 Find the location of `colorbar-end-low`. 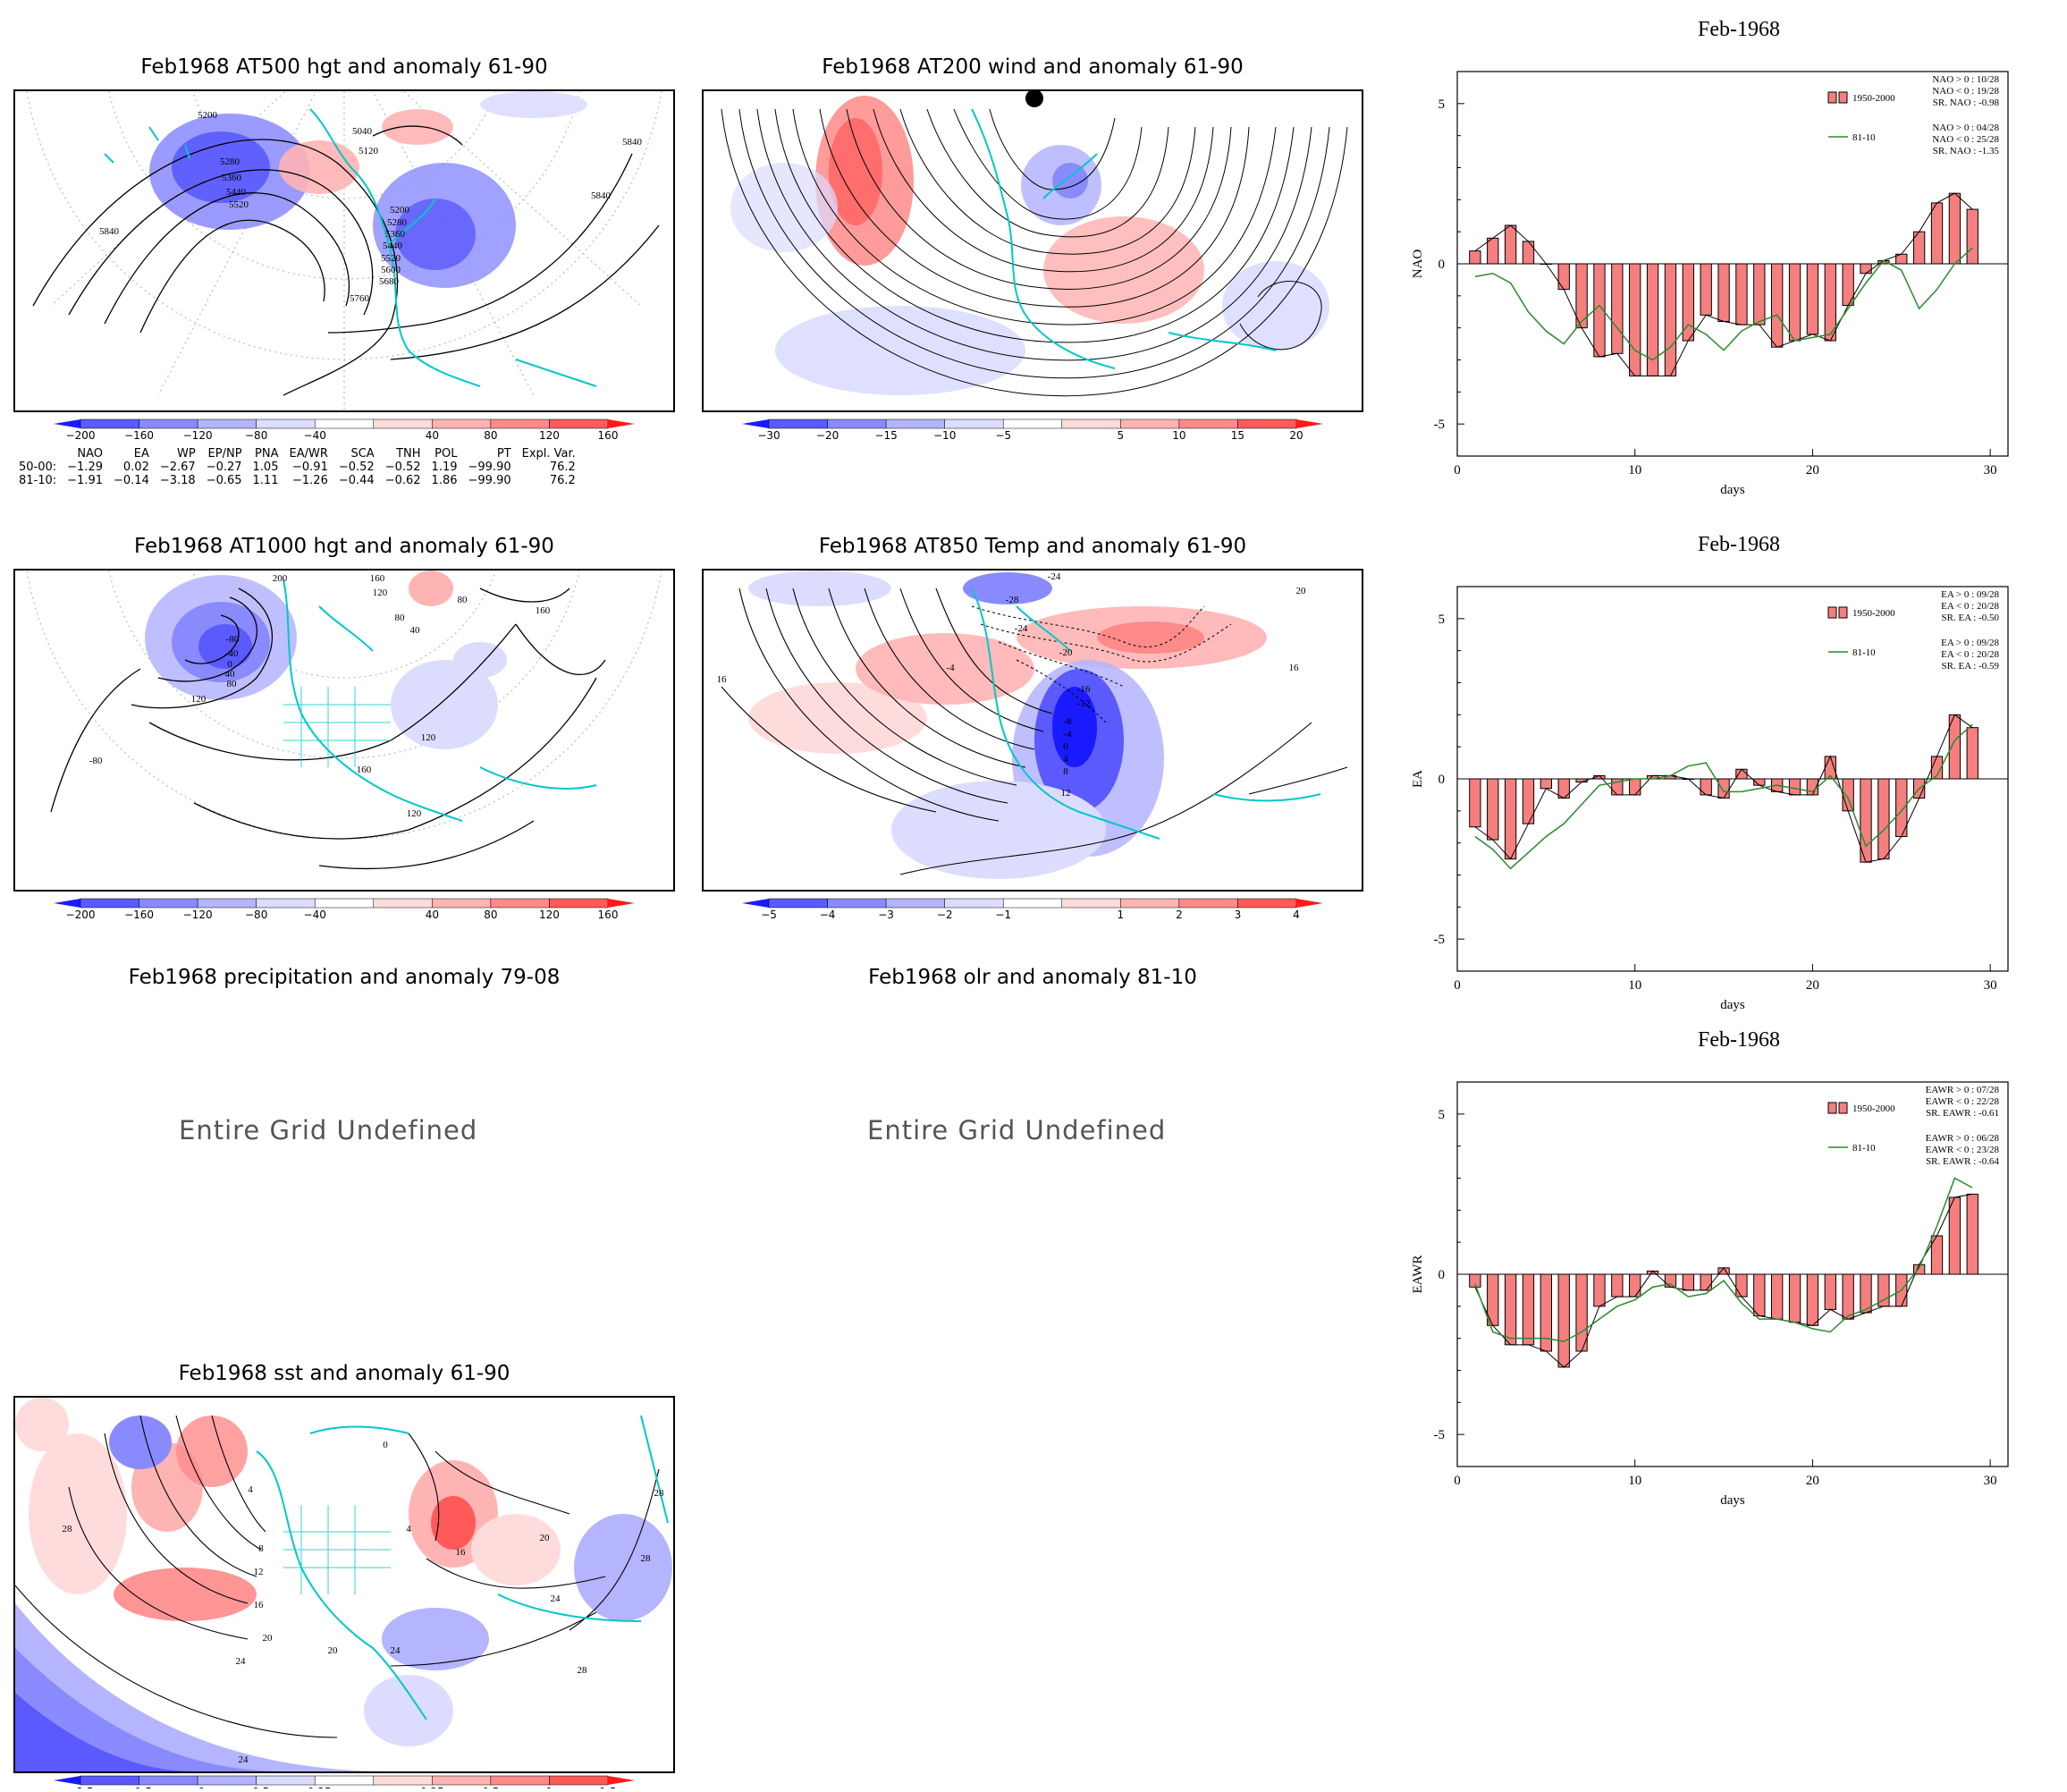

colorbar-end-low is located at coordinates (67, 1780).